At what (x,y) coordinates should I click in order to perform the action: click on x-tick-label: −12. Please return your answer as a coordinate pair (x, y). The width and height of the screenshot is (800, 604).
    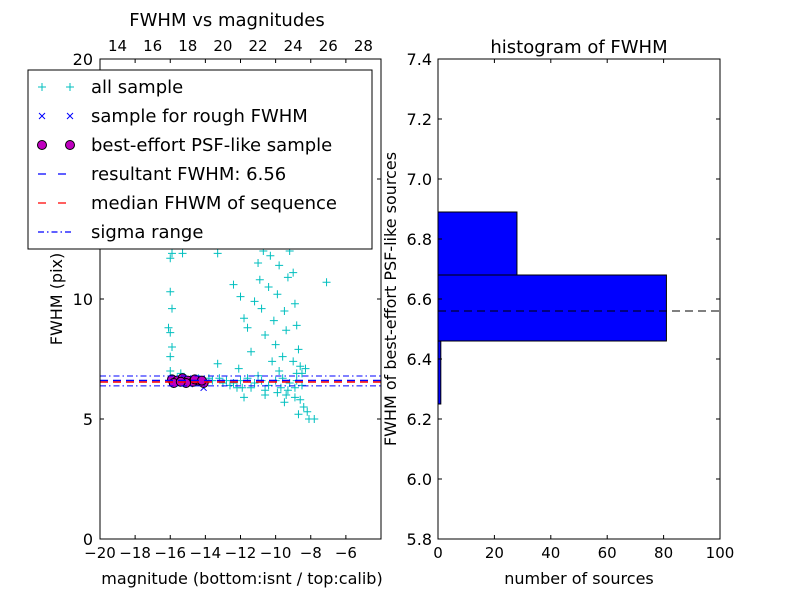
    Looking at the image, I should click on (241, 553).